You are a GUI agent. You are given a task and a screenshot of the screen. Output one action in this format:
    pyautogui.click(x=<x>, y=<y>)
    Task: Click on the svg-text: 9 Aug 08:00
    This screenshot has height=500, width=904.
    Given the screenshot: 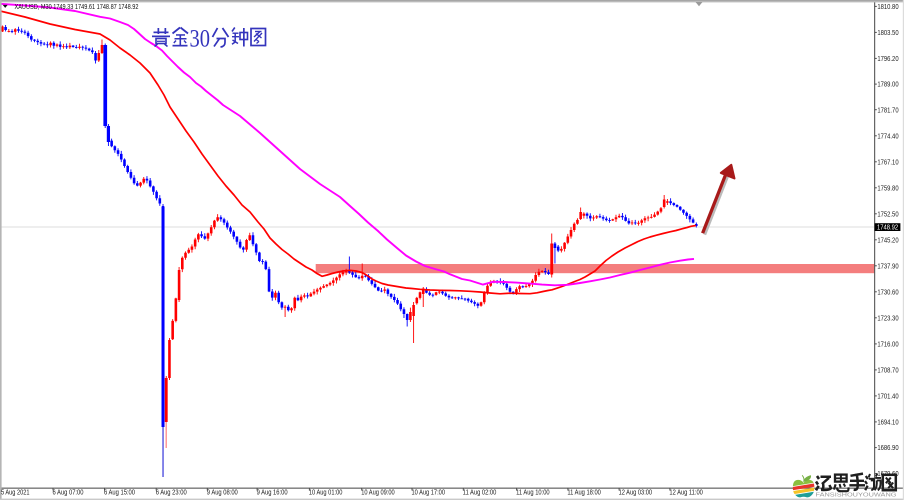 What is the action you would take?
    pyautogui.click(x=222, y=493)
    